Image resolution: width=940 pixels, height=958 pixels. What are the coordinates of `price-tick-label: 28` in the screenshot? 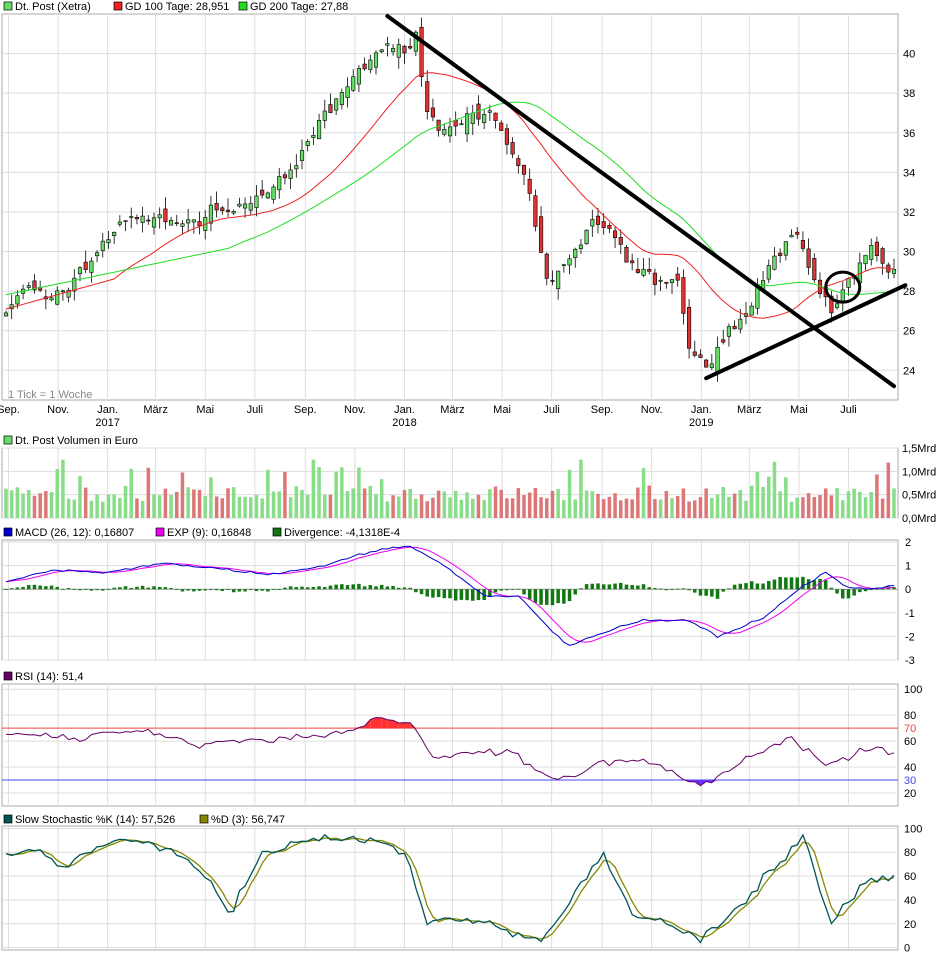 It's located at (909, 292).